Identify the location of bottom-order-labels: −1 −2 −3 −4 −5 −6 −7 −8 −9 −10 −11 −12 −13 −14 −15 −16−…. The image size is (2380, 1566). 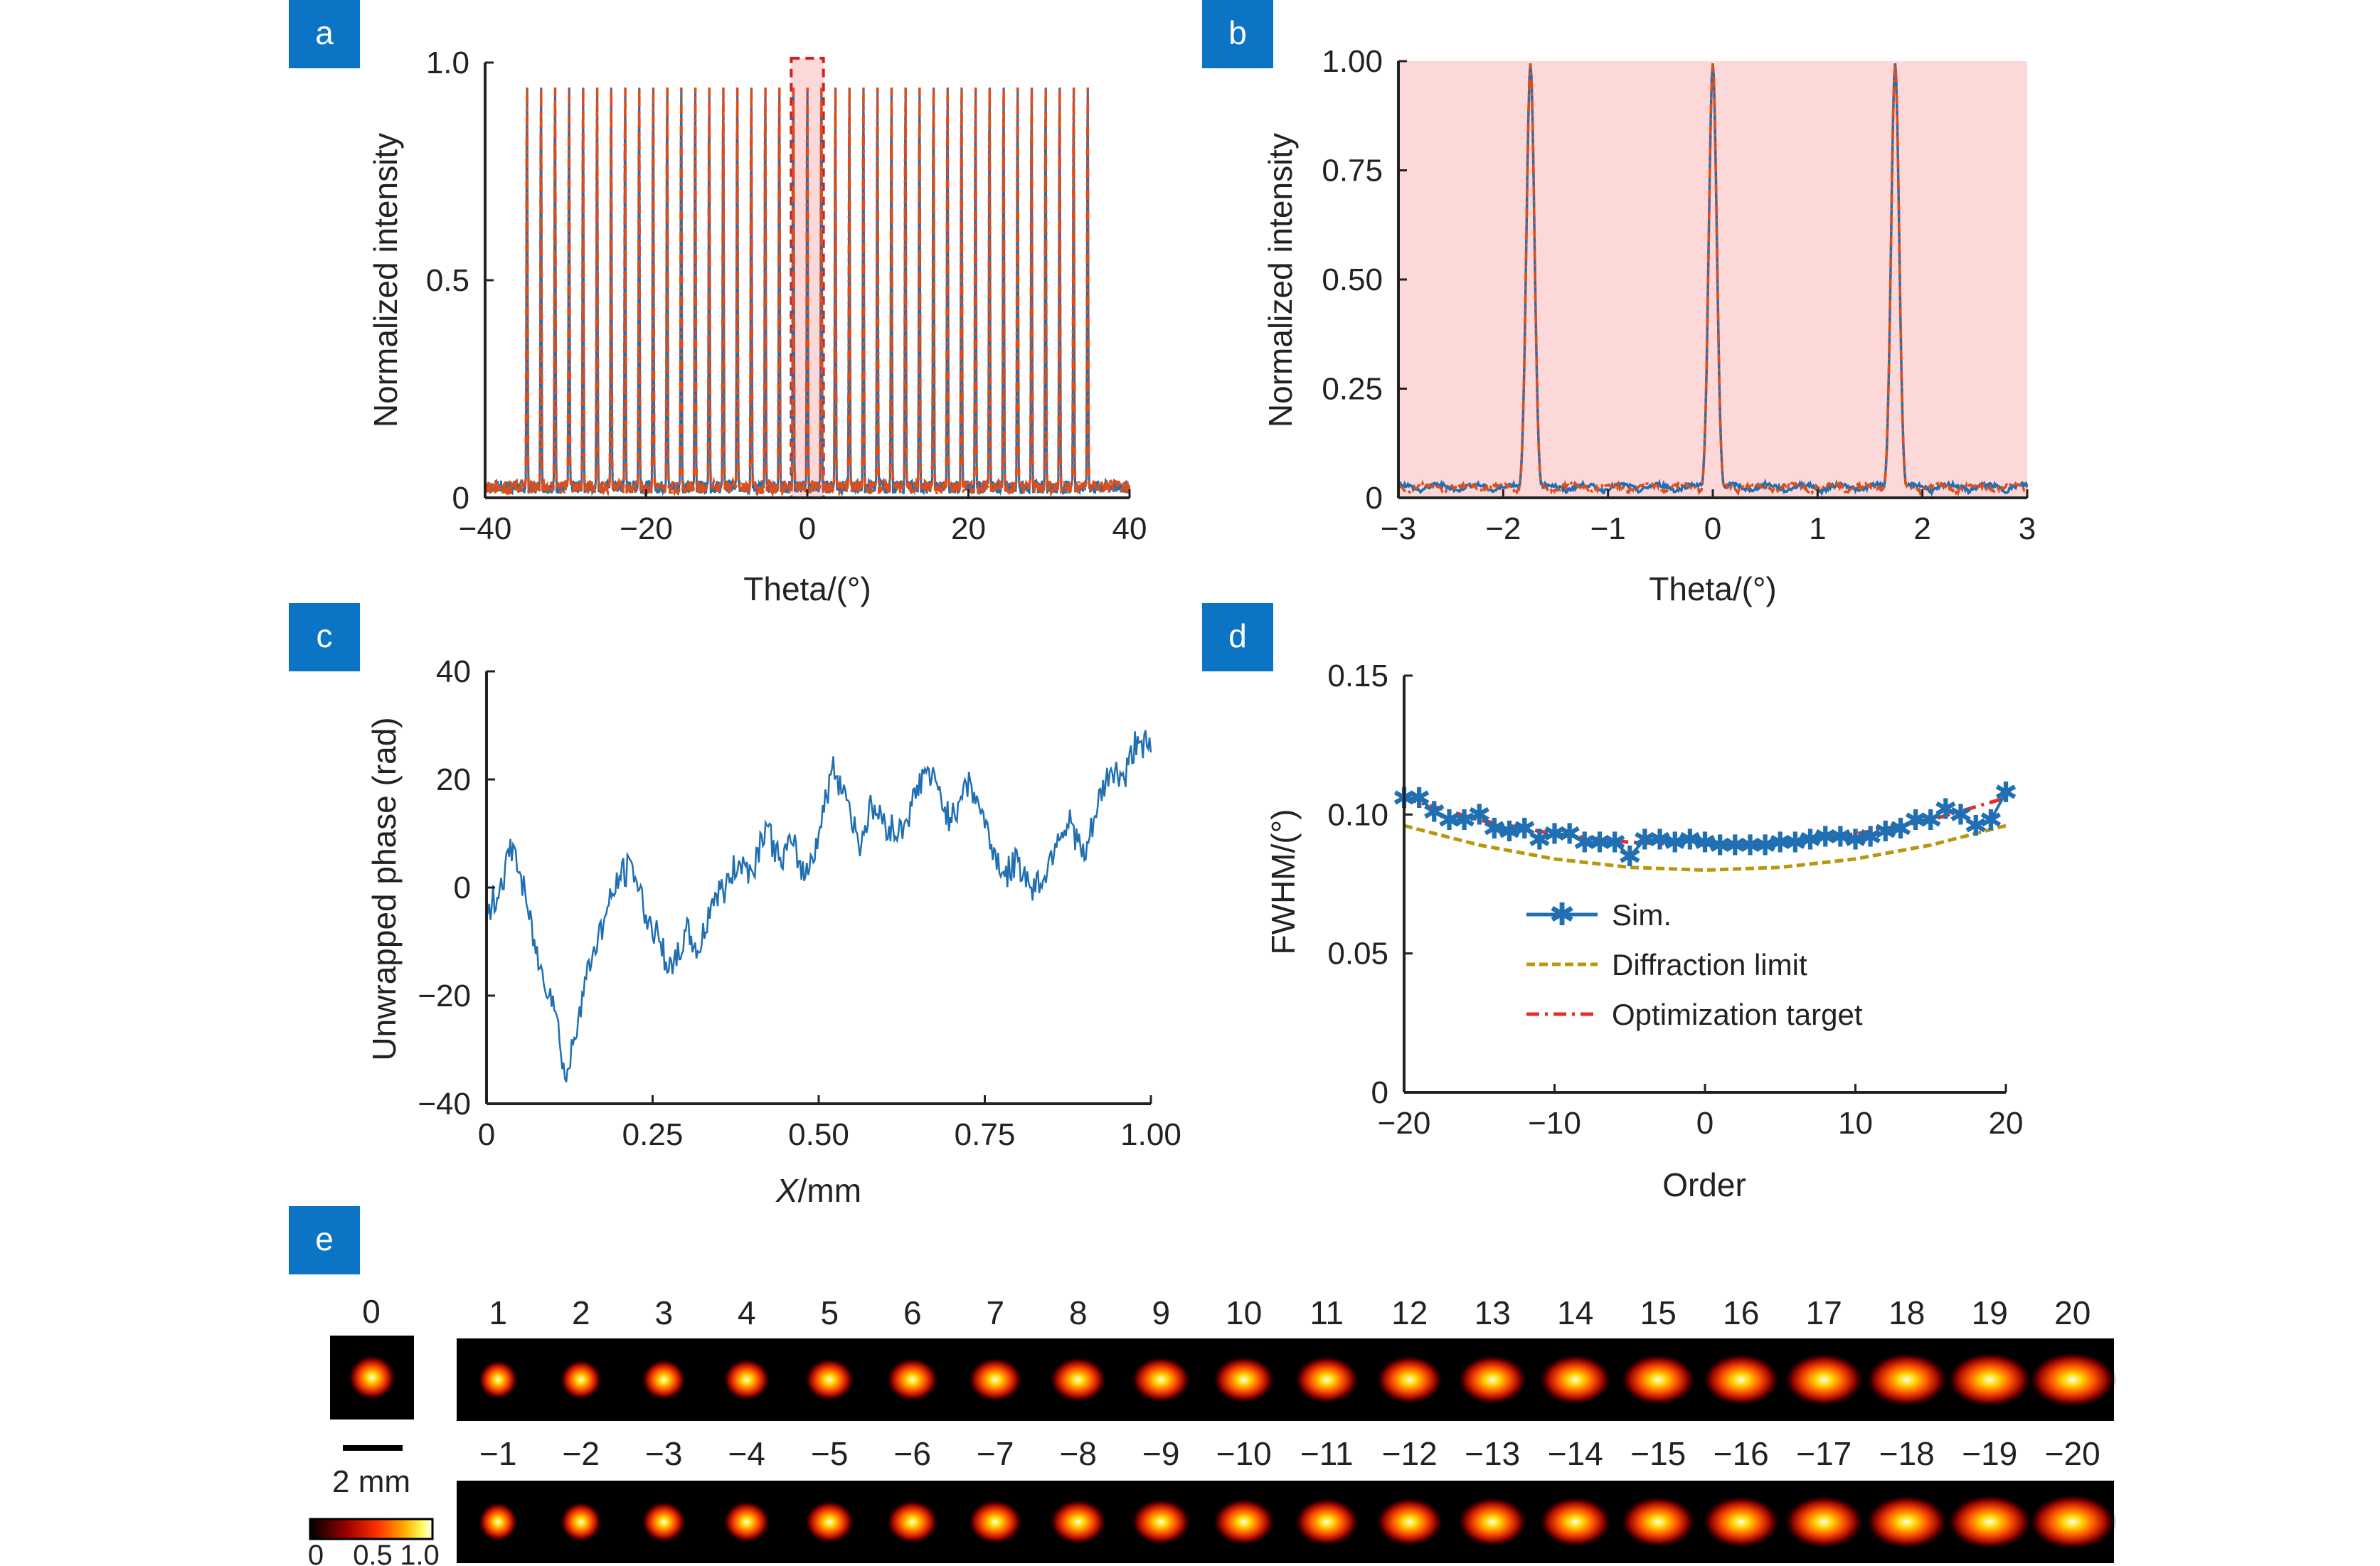
(1289, 1453).